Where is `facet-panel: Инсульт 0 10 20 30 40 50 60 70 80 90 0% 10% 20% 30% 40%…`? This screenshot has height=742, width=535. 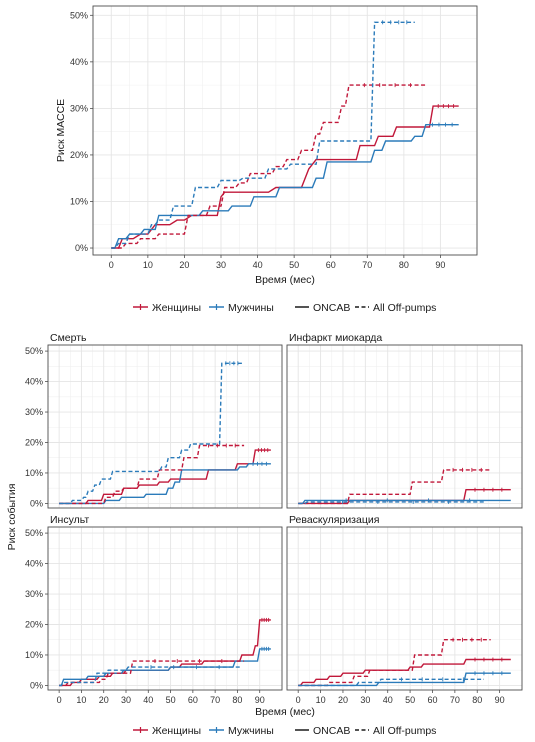
facet-panel: Инсульт 0 10 20 30 40 50 60 70 80 90 0% 10% 20% 30% 40%… is located at coordinates (154, 609).